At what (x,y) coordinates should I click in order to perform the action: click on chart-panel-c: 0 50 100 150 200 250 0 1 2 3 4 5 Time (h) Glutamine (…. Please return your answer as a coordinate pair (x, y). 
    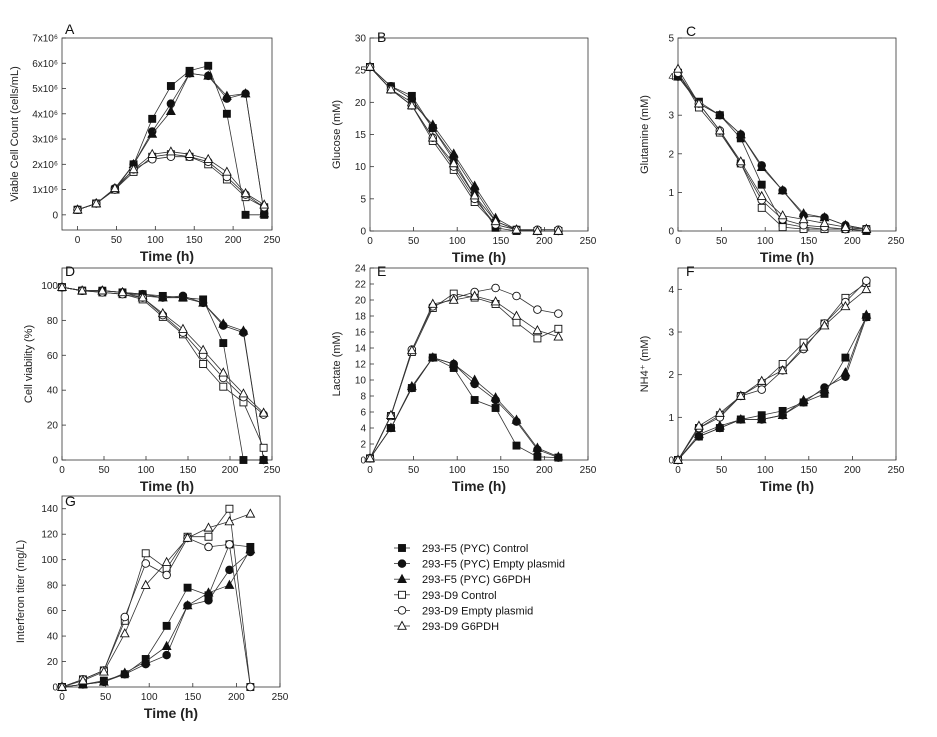
    Looking at the image, I should click on (772, 144).